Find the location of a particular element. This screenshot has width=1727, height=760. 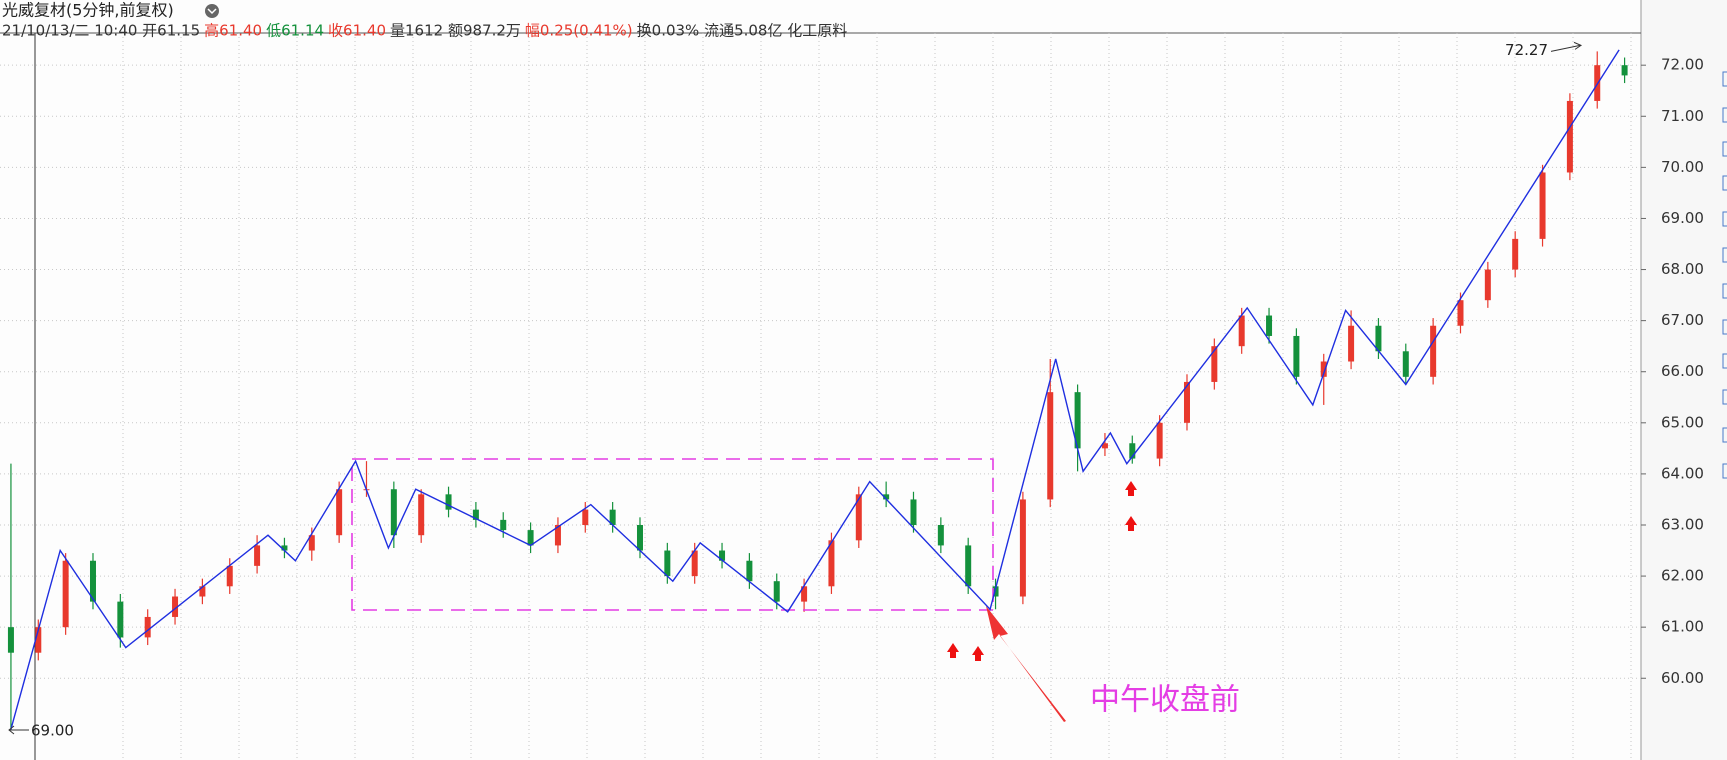

y-tick-label: 66.00 is located at coordinates (1682, 371).